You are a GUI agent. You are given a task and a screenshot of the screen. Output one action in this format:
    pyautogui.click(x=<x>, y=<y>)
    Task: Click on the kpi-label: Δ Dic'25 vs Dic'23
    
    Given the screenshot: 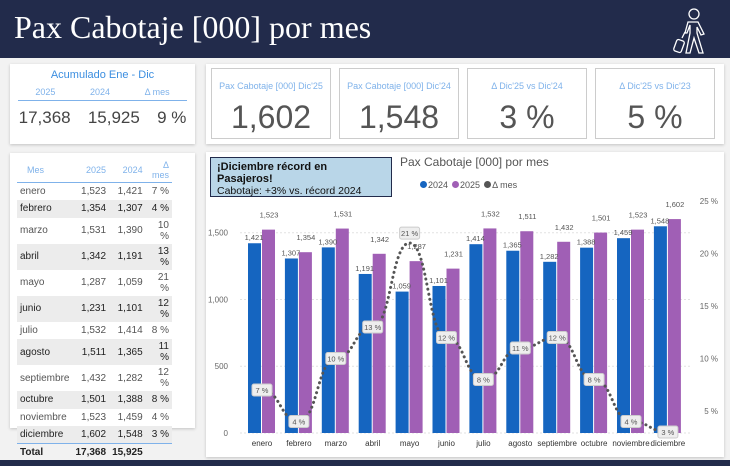 What is the action you would take?
    pyautogui.click(x=655, y=86)
    